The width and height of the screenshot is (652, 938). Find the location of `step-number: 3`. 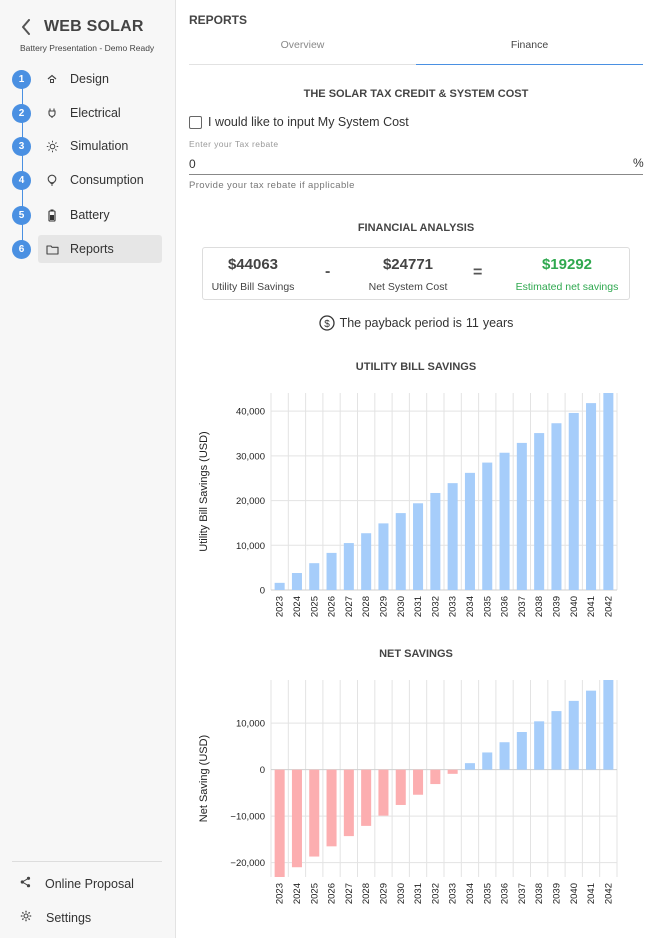

step-number: 3 is located at coordinates (21, 146).